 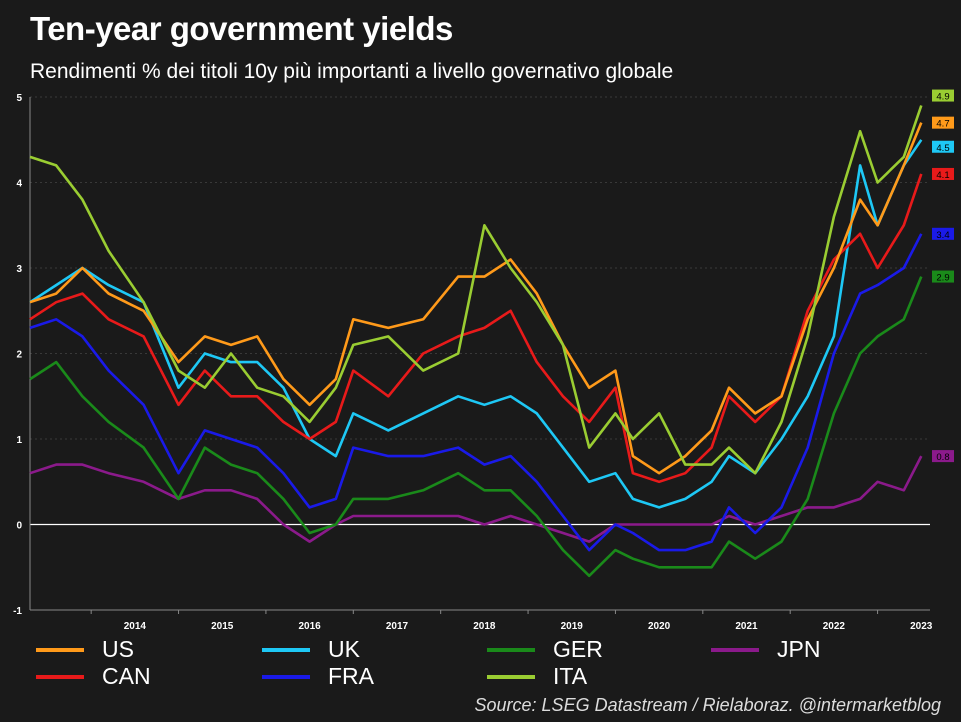 I want to click on y-tick-label: 1, so click(x=19, y=440).